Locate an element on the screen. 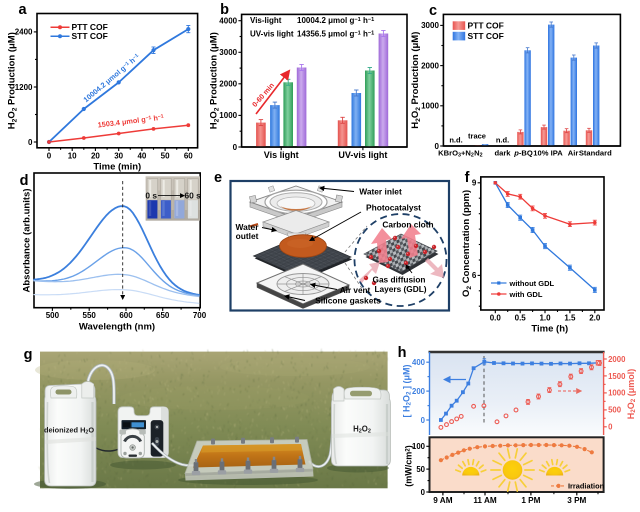 The height and width of the screenshot is (512, 640). svg-text: 0.5 is located at coordinates (521, 318).